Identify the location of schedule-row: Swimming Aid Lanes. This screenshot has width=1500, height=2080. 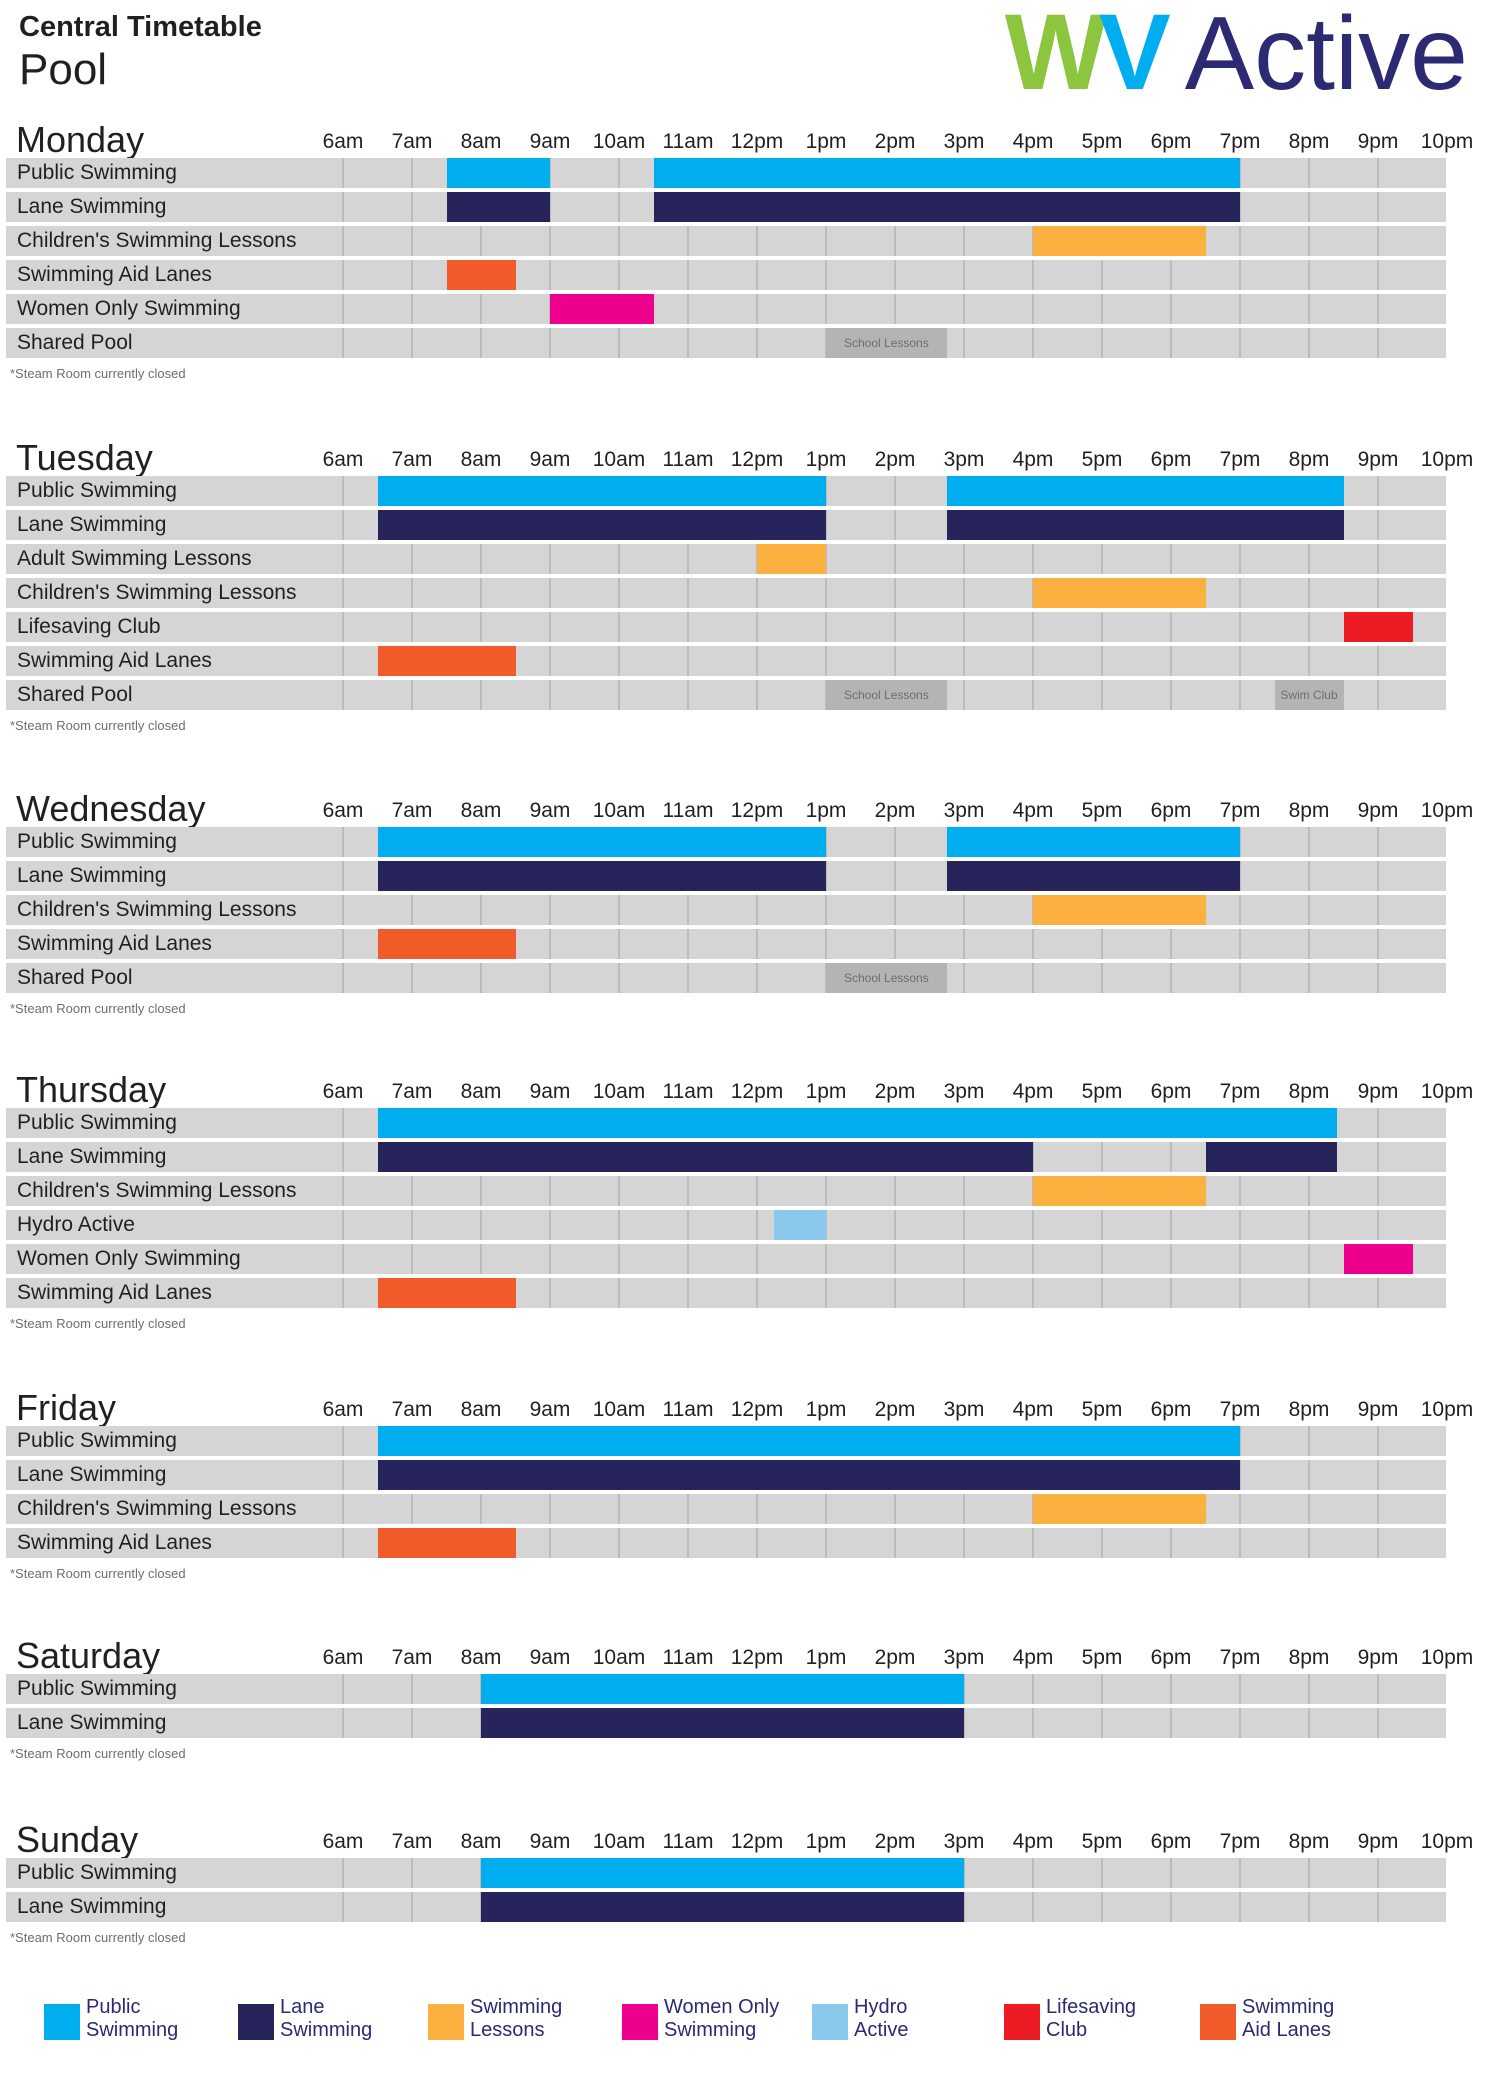
(726, 1293).